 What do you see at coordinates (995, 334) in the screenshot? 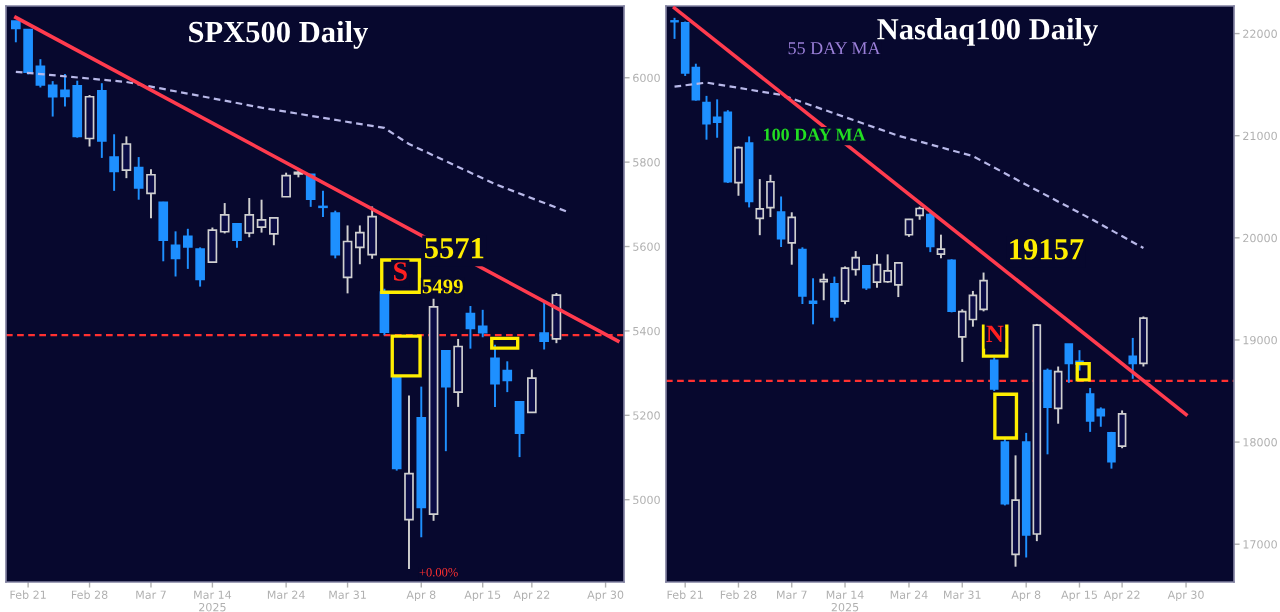
I see `annotation: N` at bounding box center [995, 334].